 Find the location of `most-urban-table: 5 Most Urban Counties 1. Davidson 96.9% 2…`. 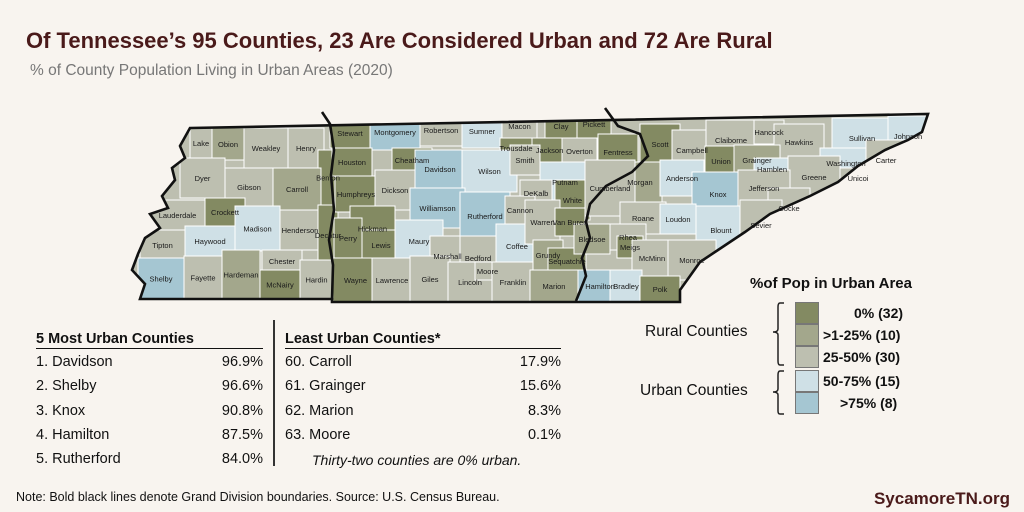

most-urban-table: 5 Most Urban Counties 1. Davidson 96.9% 2… is located at coordinates (149, 403).